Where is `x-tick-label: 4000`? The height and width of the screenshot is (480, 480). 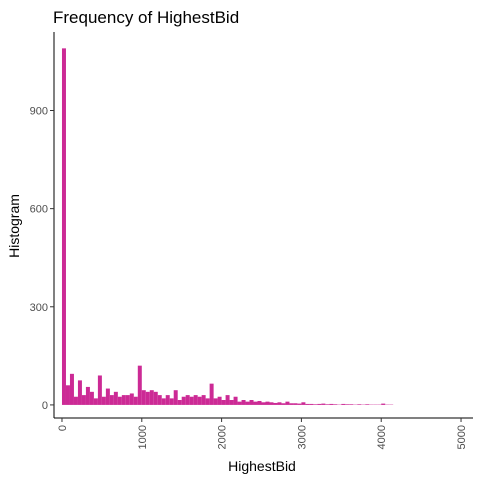 x-tick-label: 4000 is located at coordinates (382, 437).